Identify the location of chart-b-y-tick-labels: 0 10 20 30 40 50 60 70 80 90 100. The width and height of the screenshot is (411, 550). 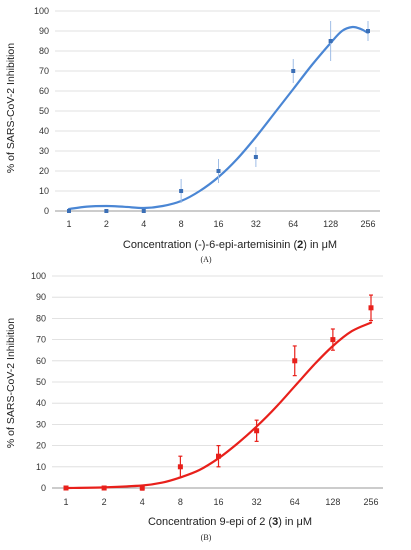
(38, 382).